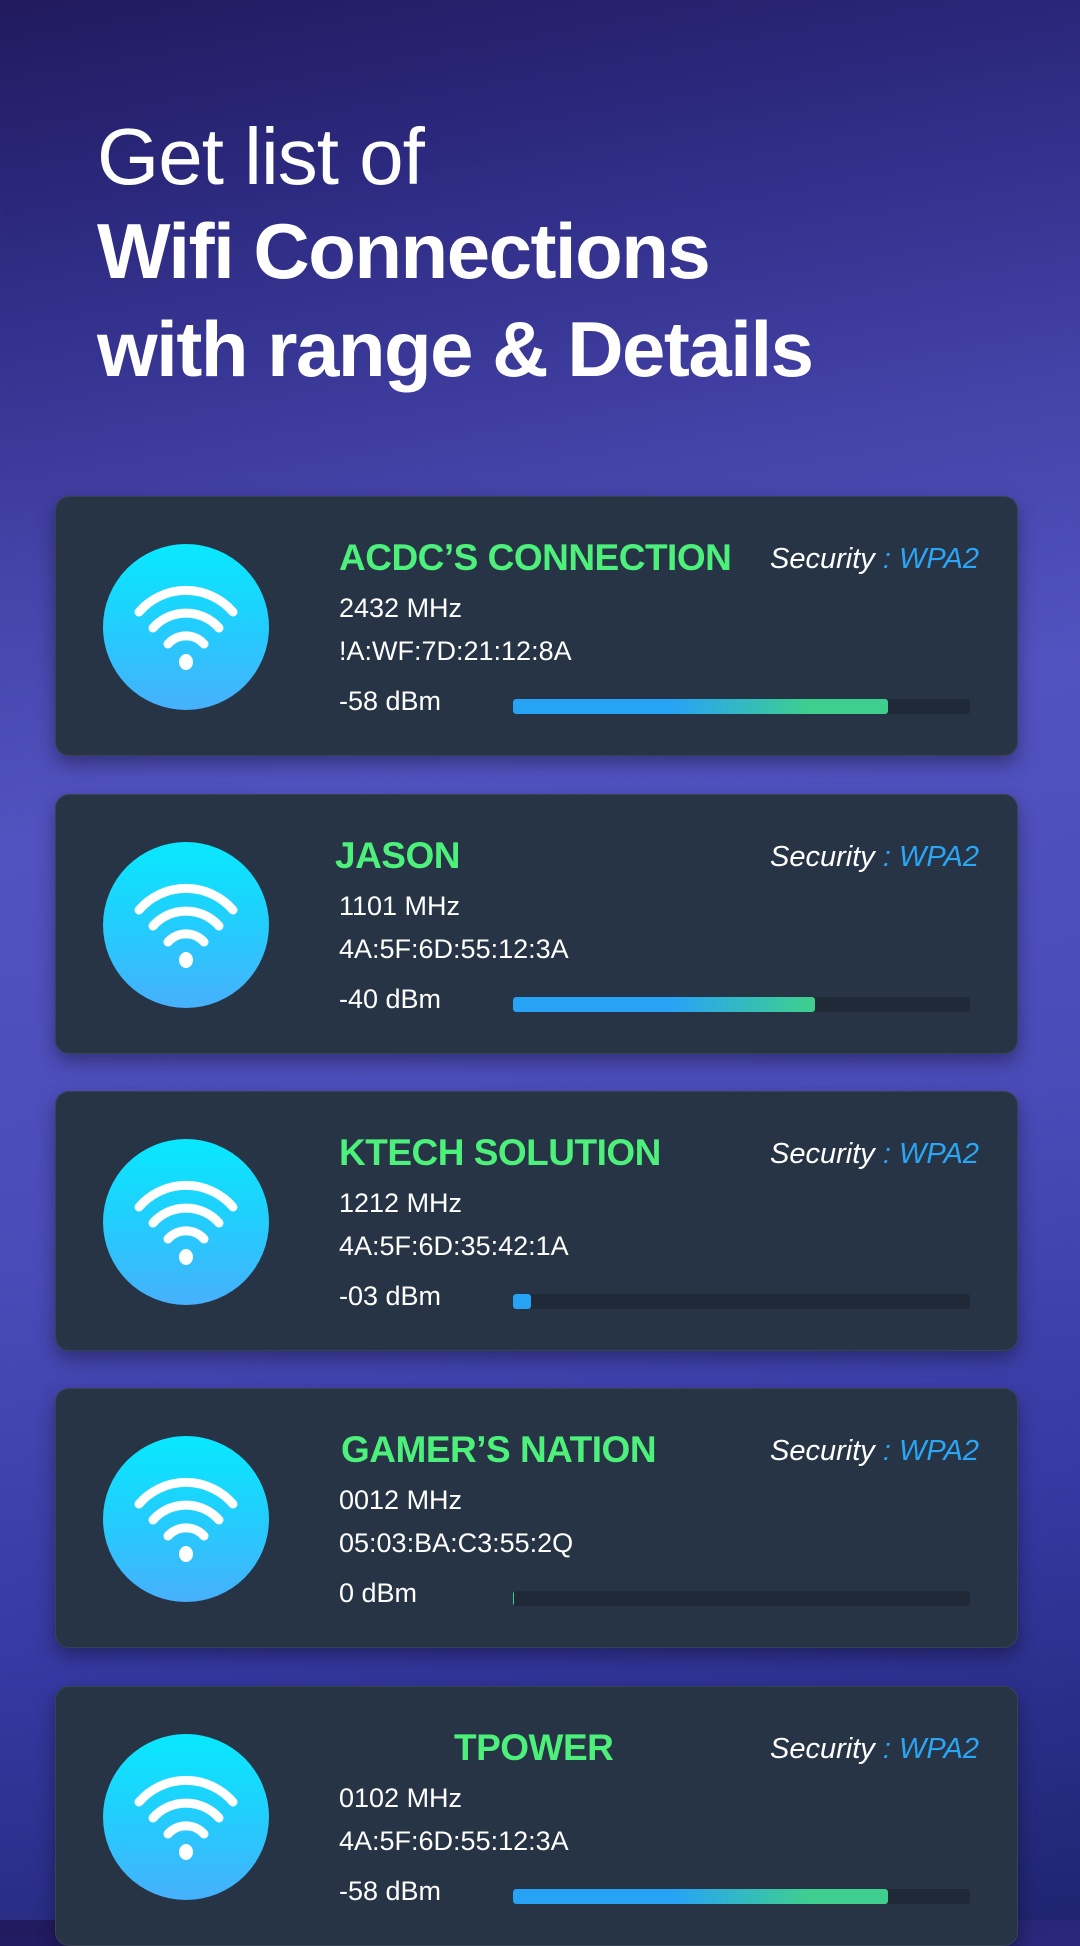 The width and height of the screenshot is (1080, 1946). Describe the element at coordinates (397, 855) in the screenshot. I see `network-name: JASON` at that location.